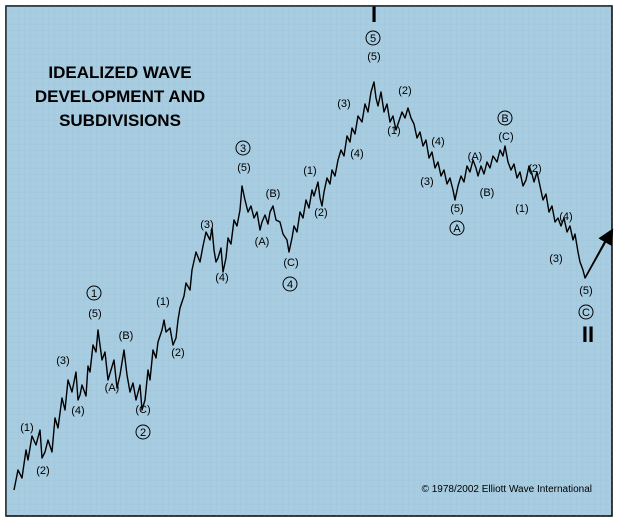  Describe the element at coordinates (534, 169) in the screenshot. I see `label-C-2: (2)` at that location.